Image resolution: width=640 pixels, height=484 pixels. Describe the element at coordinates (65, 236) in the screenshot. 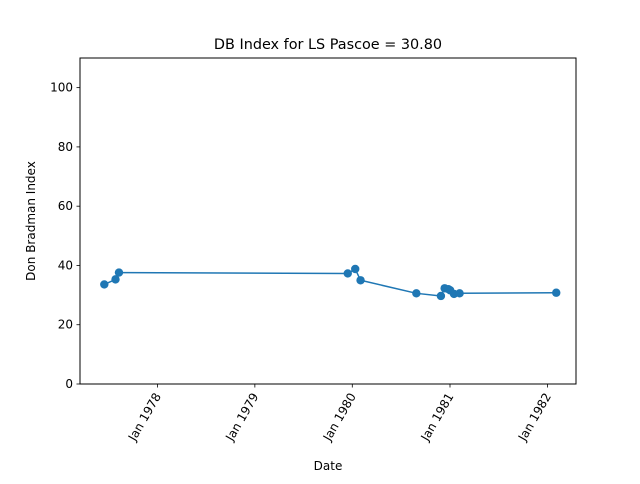

I see `y-axis: 0 20 40 60 80 100` at that location.